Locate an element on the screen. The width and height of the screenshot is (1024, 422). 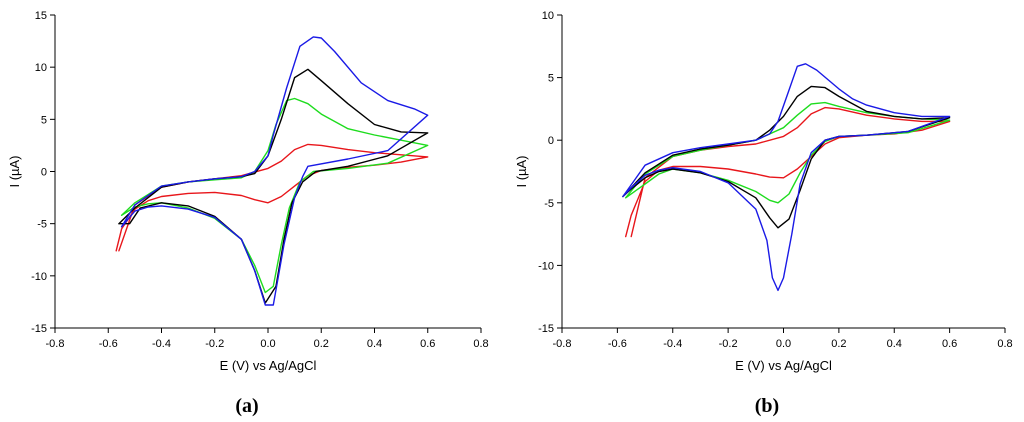
panel-label: (b) is located at coordinates (767, 406).